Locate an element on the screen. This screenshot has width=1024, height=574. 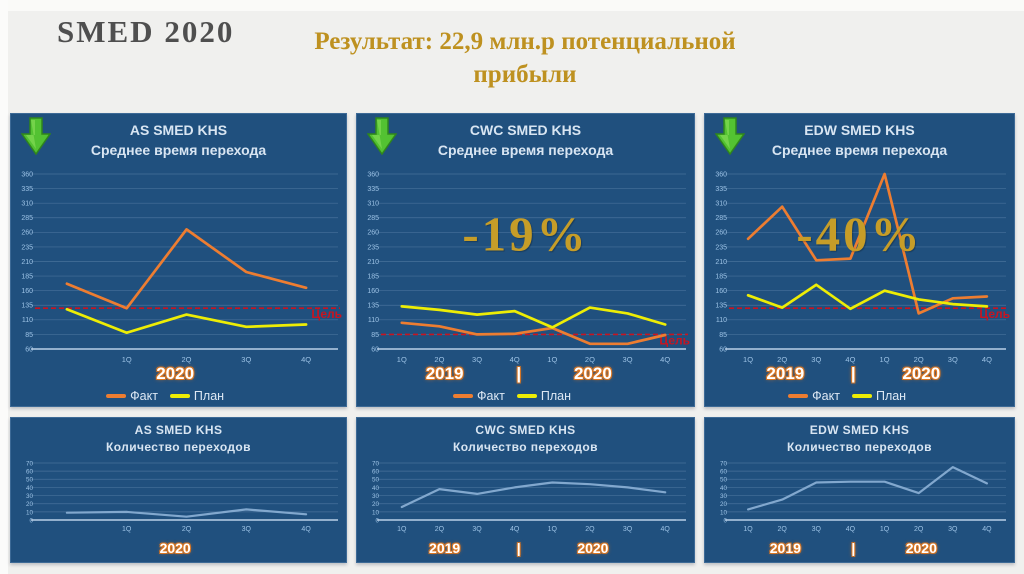
percent-badge: -40% is located at coordinates (859, 234).